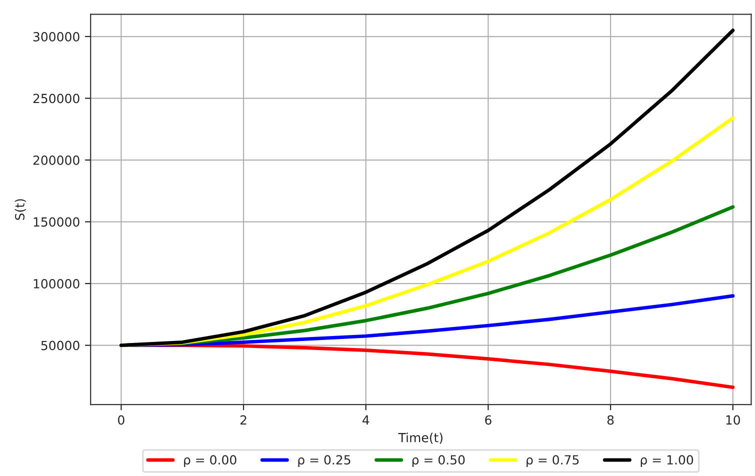 Image resolution: width=755 pixels, height=476 pixels. What do you see at coordinates (56, 160) in the screenshot?
I see `y-tick-label: 200000` at bounding box center [56, 160].